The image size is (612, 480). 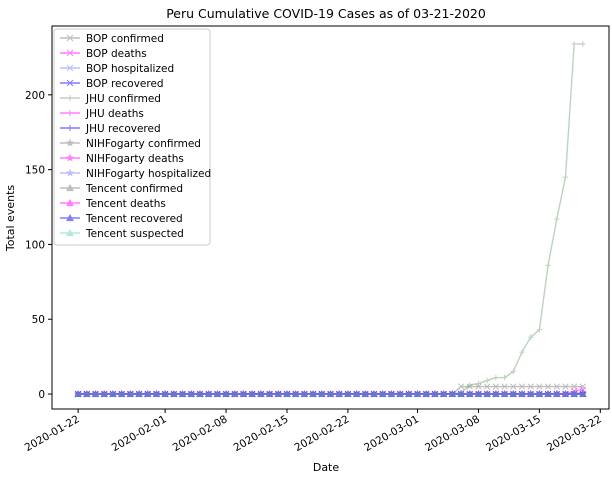 I want to click on legend-entry: Tencent recovered, so click(x=121, y=219).